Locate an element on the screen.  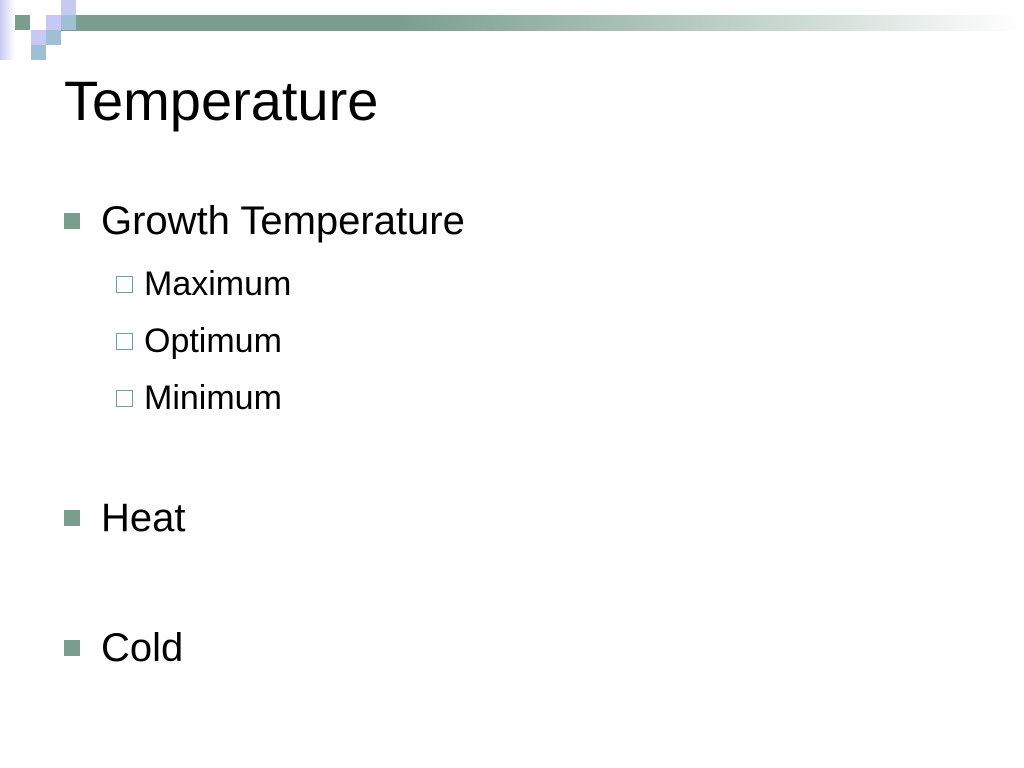
bullet-item: Heat is located at coordinates (125, 518).